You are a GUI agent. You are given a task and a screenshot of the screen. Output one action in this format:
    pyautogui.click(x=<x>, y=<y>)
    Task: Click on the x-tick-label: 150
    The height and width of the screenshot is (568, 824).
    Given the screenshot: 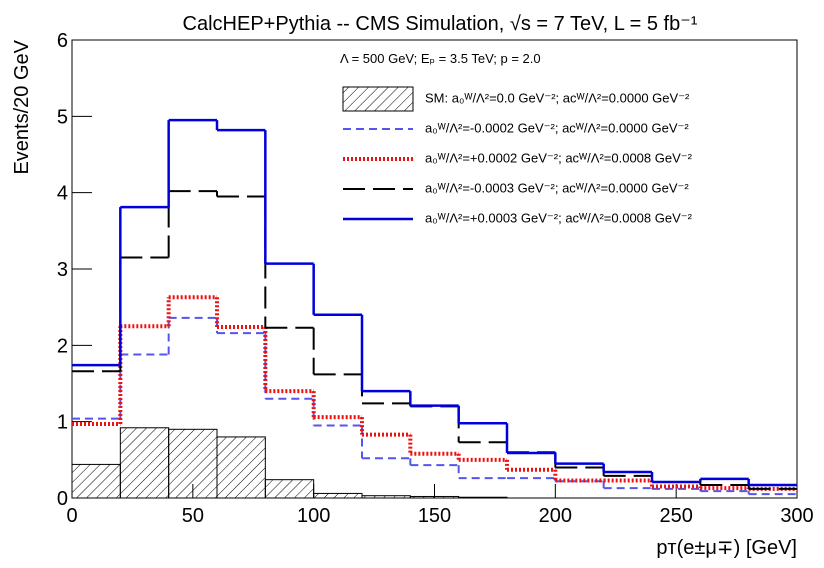 What is the action you would take?
    pyautogui.click(x=434, y=516)
    